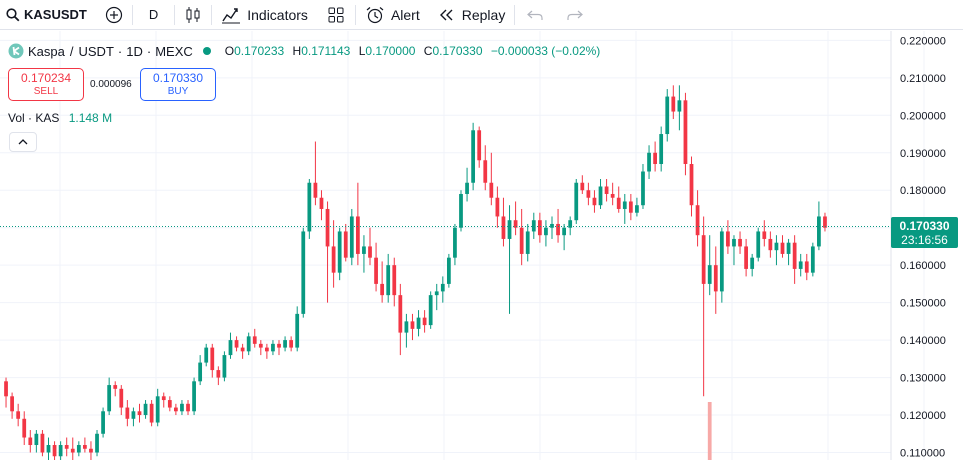 The width and height of the screenshot is (963, 460). Describe the element at coordinates (178, 84) in the screenshot. I see `buy-button: 0.170330 BUY` at that location.